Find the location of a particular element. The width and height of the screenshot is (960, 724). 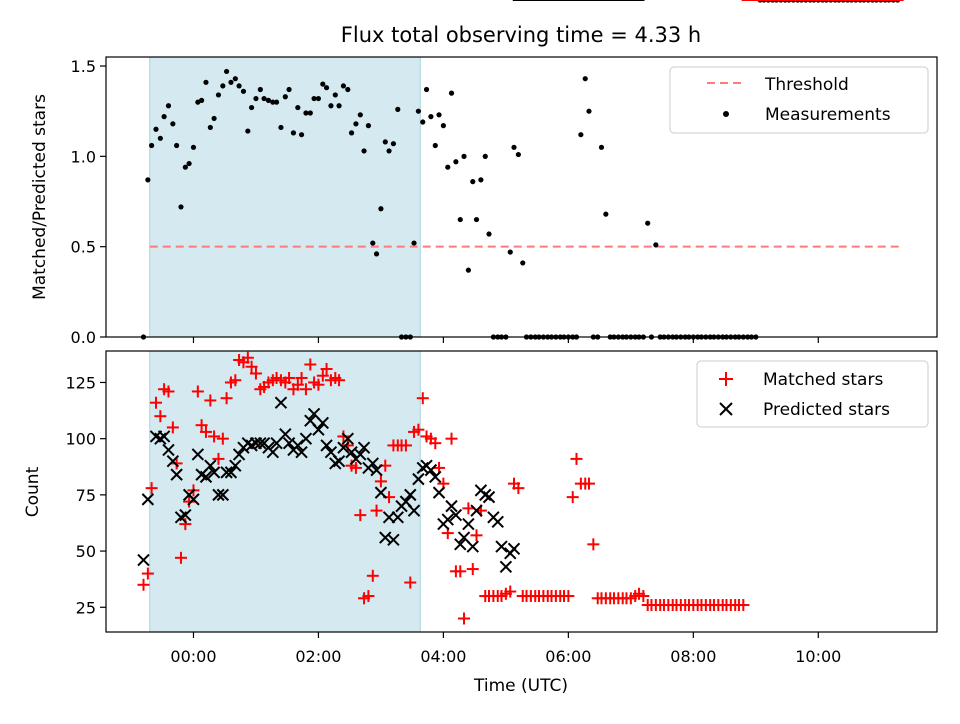

count-xtick-label: 04:00 is located at coordinates (443, 656).